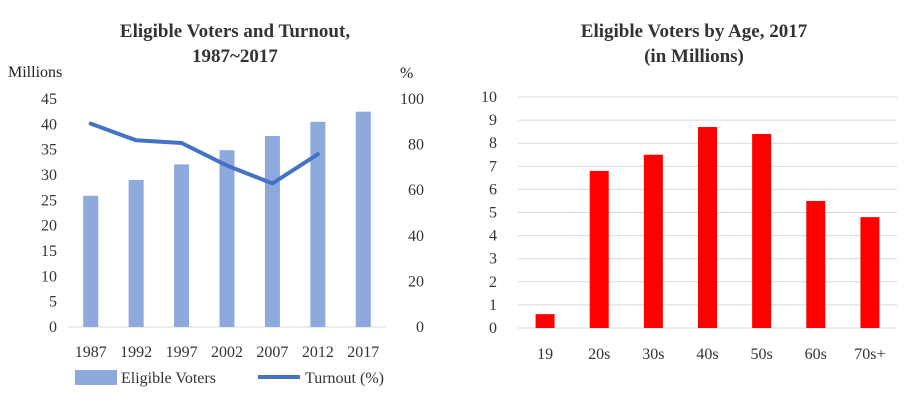  What do you see at coordinates (318, 224) in the screenshot?
I see `bar-eligible-voters-2012` at bounding box center [318, 224].